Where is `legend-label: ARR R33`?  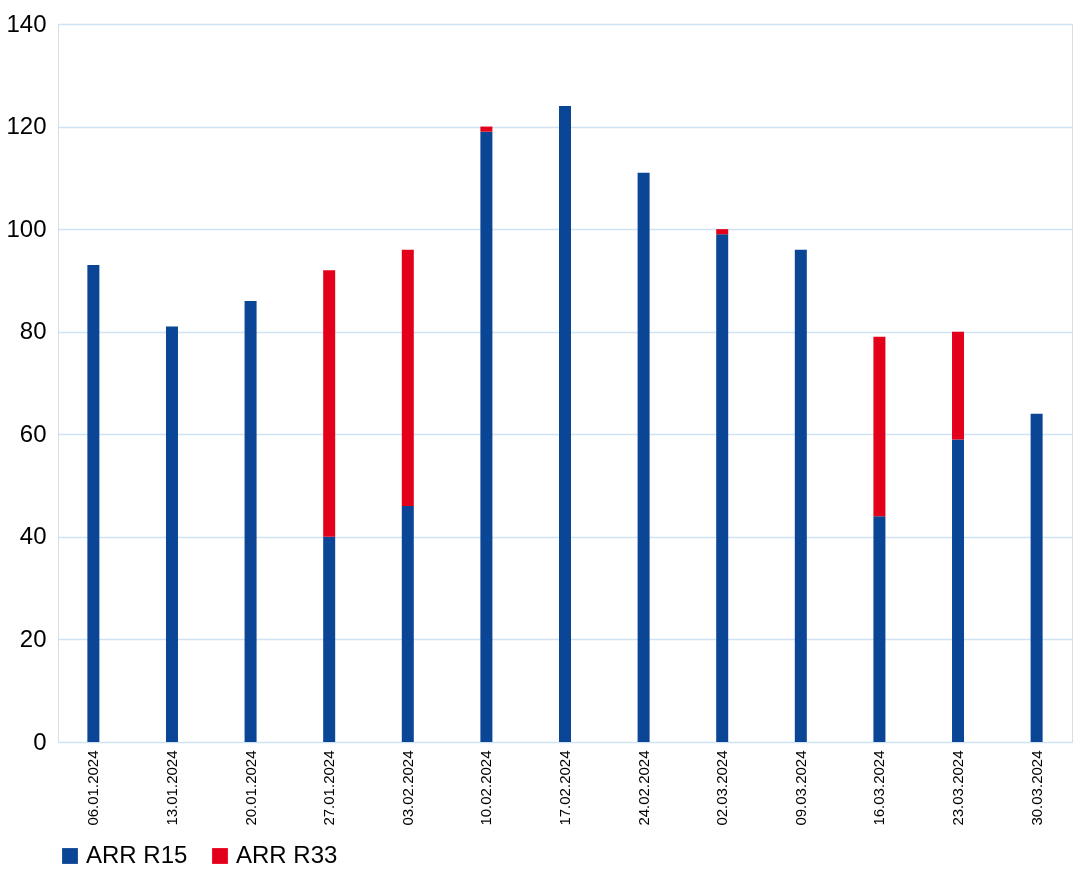 legend-label: ARR R33 is located at coordinates (287, 854).